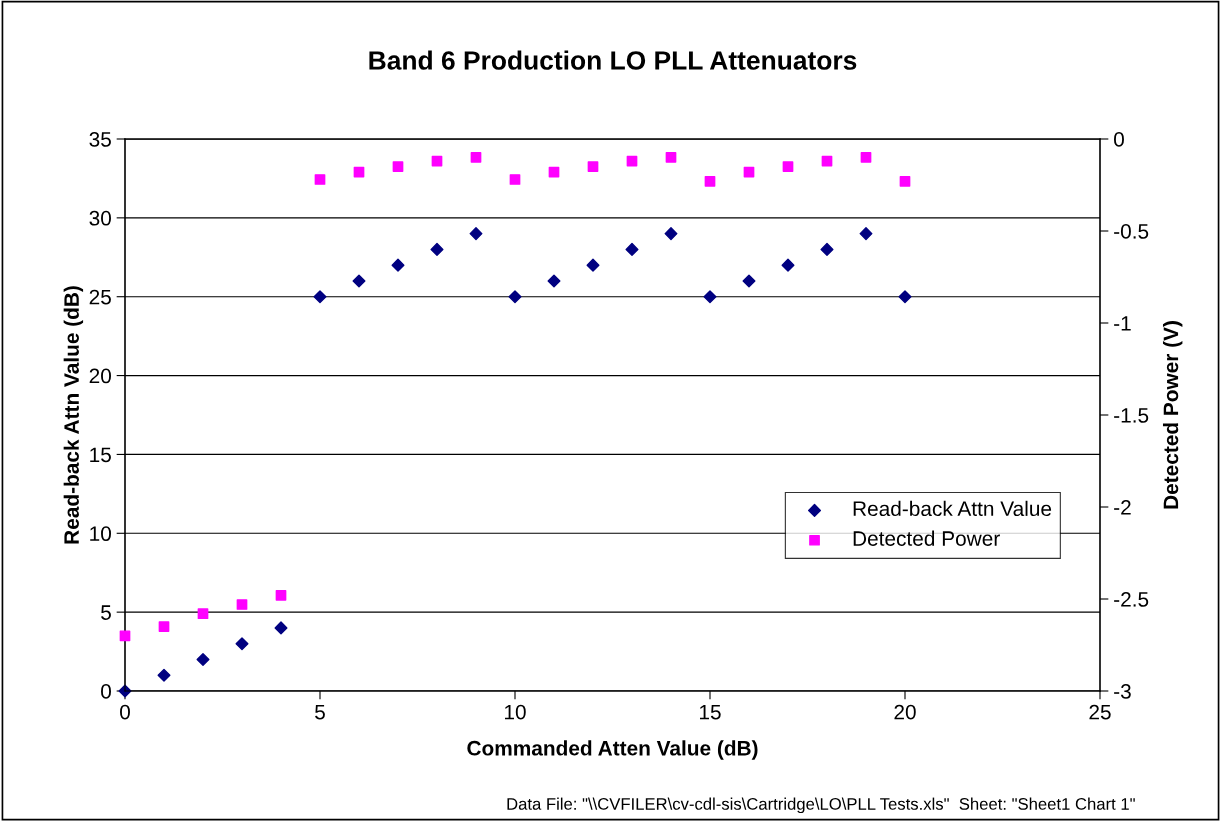 The height and width of the screenshot is (823, 1221). I want to click on x-tick-label: 0, so click(125, 712).